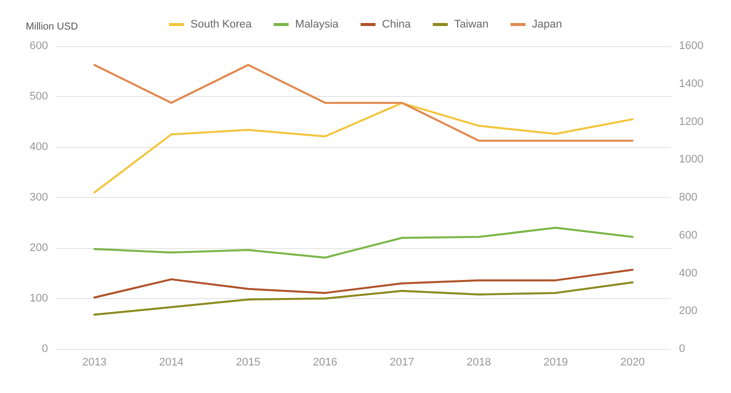 Image resolution: width=731 pixels, height=393 pixels. Describe the element at coordinates (632, 362) in the screenshot. I see `x-tick-label: 2020` at that location.